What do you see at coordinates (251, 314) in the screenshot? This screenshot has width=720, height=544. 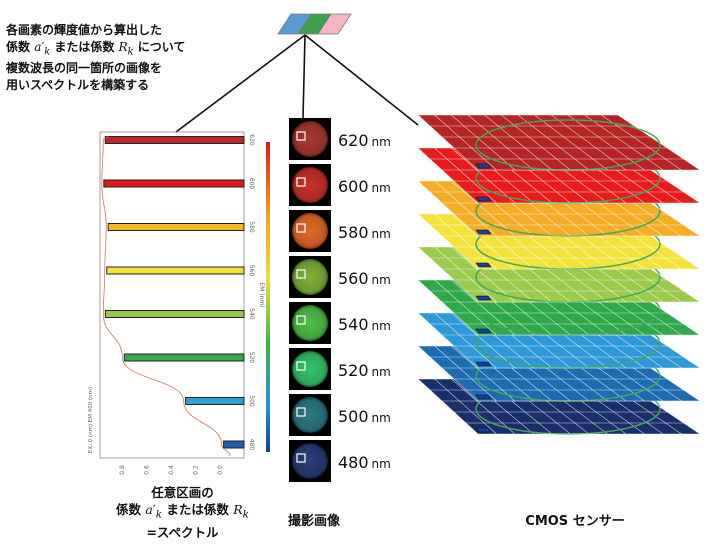 I see `right-axis-tick-label: 540` at bounding box center [251, 314].